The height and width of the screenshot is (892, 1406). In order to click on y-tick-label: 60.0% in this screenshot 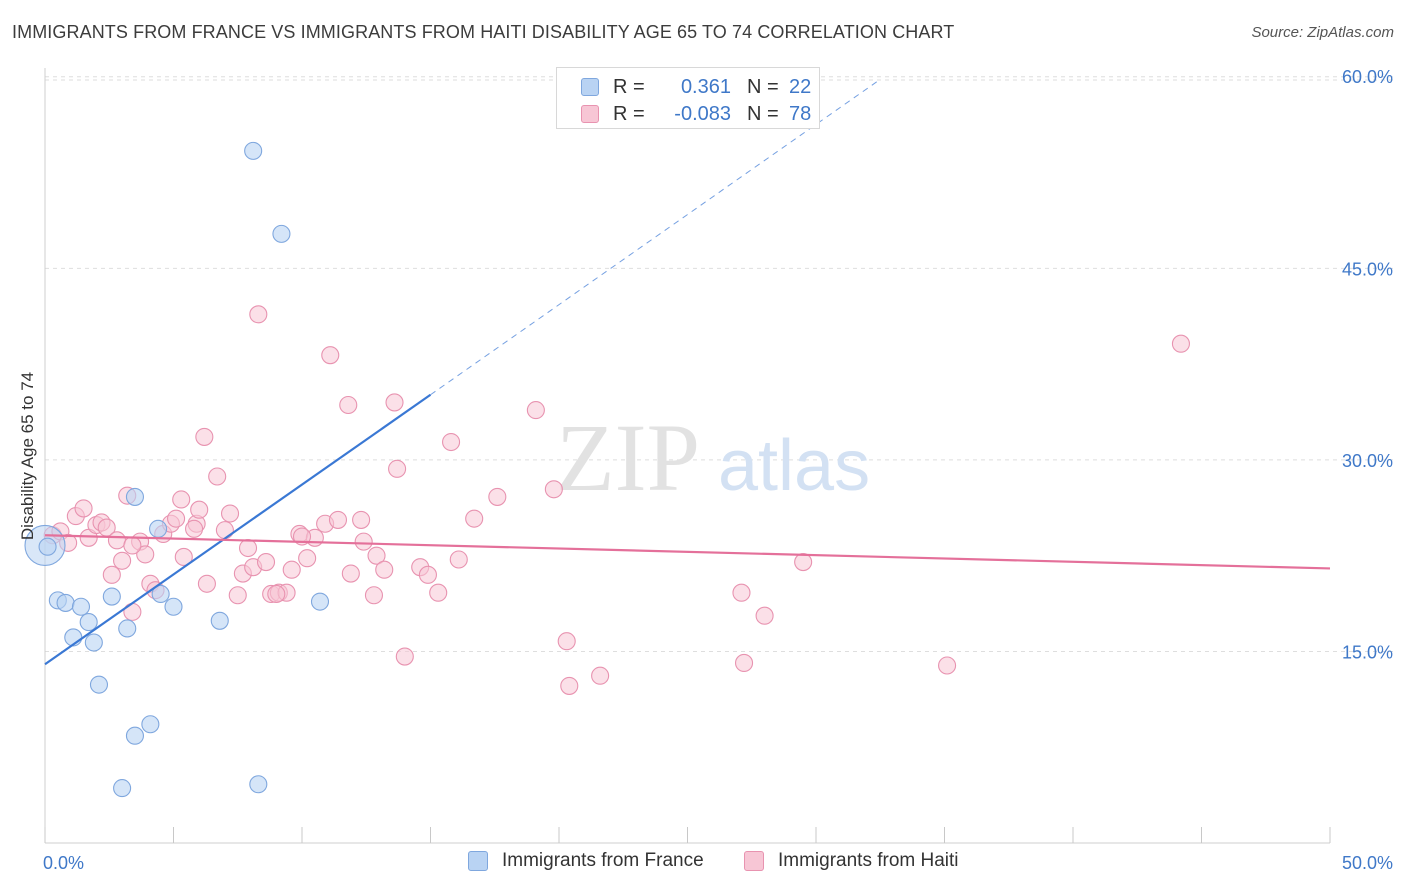, I will do `click(1367, 77)`.